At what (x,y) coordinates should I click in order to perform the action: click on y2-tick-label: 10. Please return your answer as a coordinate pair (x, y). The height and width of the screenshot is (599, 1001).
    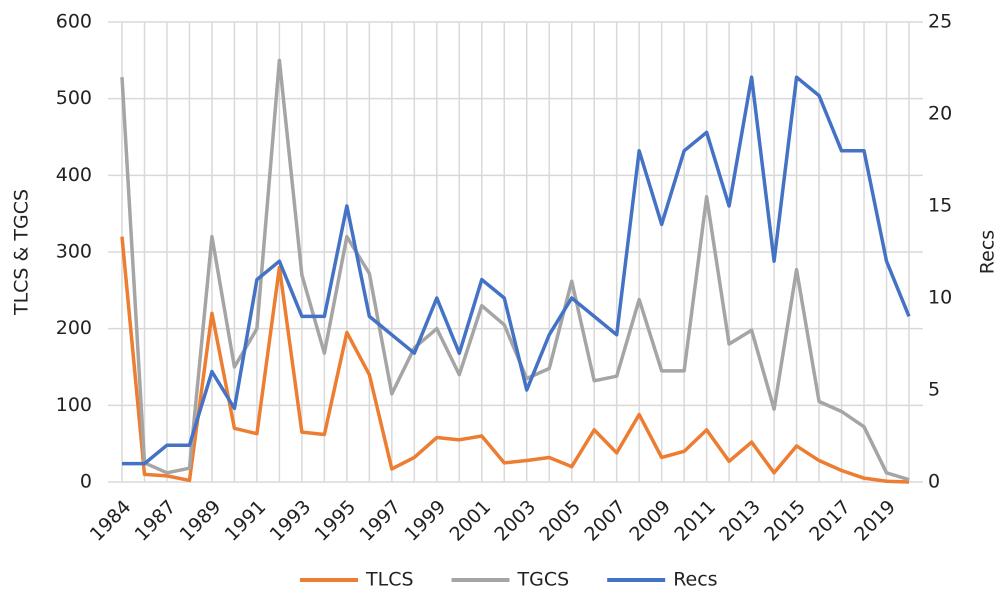
    Looking at the image, I should click on (940, 298).